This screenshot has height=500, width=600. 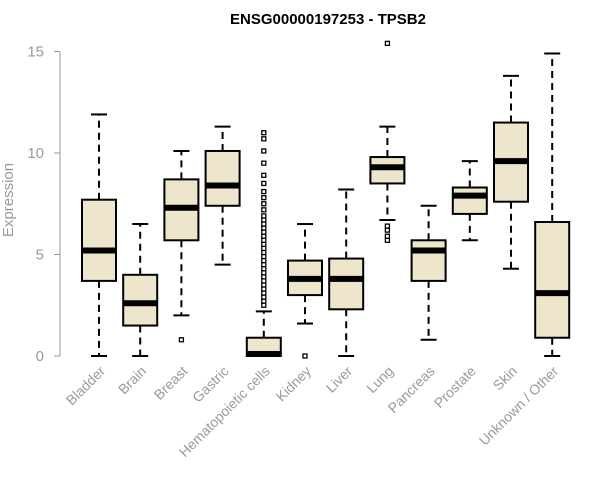 What do you see at coordinates (86, 386) in the screenshot?
I see `category-label-bladder: Bladder` at bounding box center [86, 386].